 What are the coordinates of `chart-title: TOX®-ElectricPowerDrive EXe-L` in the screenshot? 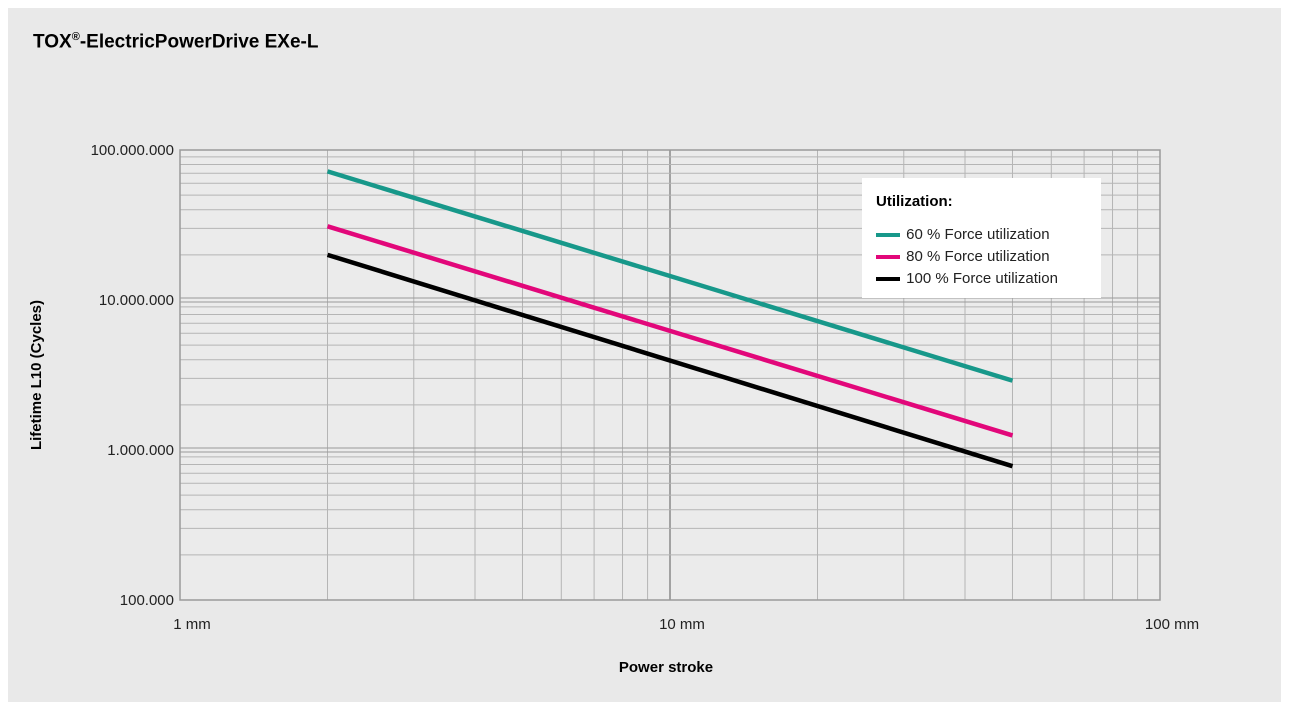 It's located at (176, 42).